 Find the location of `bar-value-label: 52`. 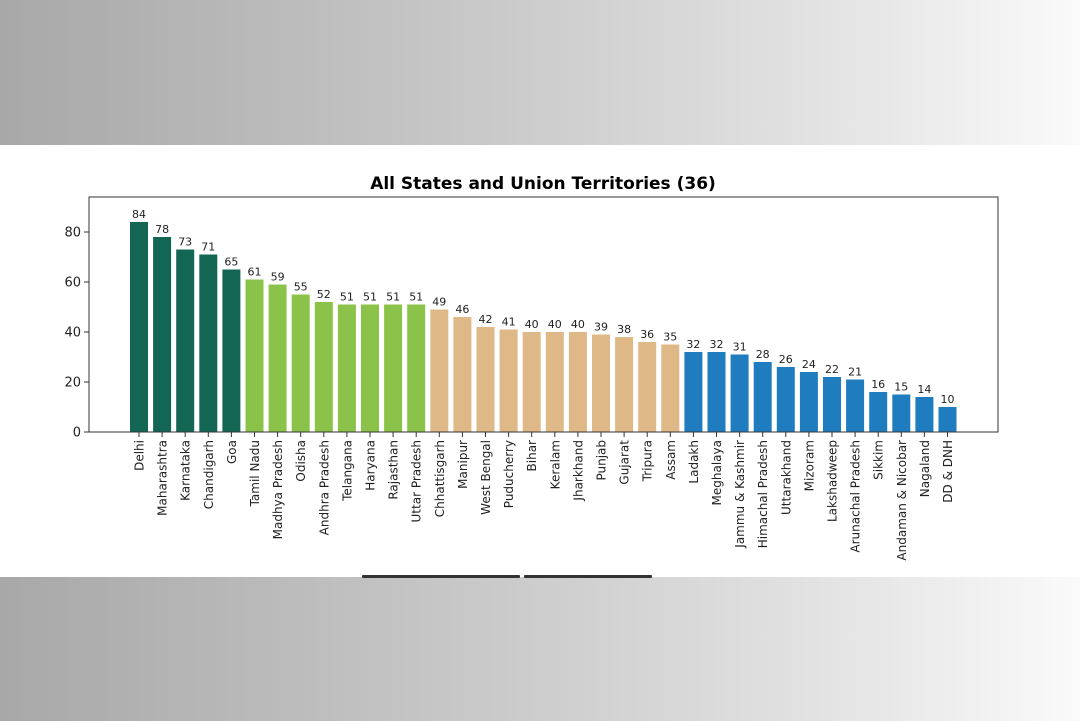

bar-value-label: 52 is located at coordinates (324, 294).